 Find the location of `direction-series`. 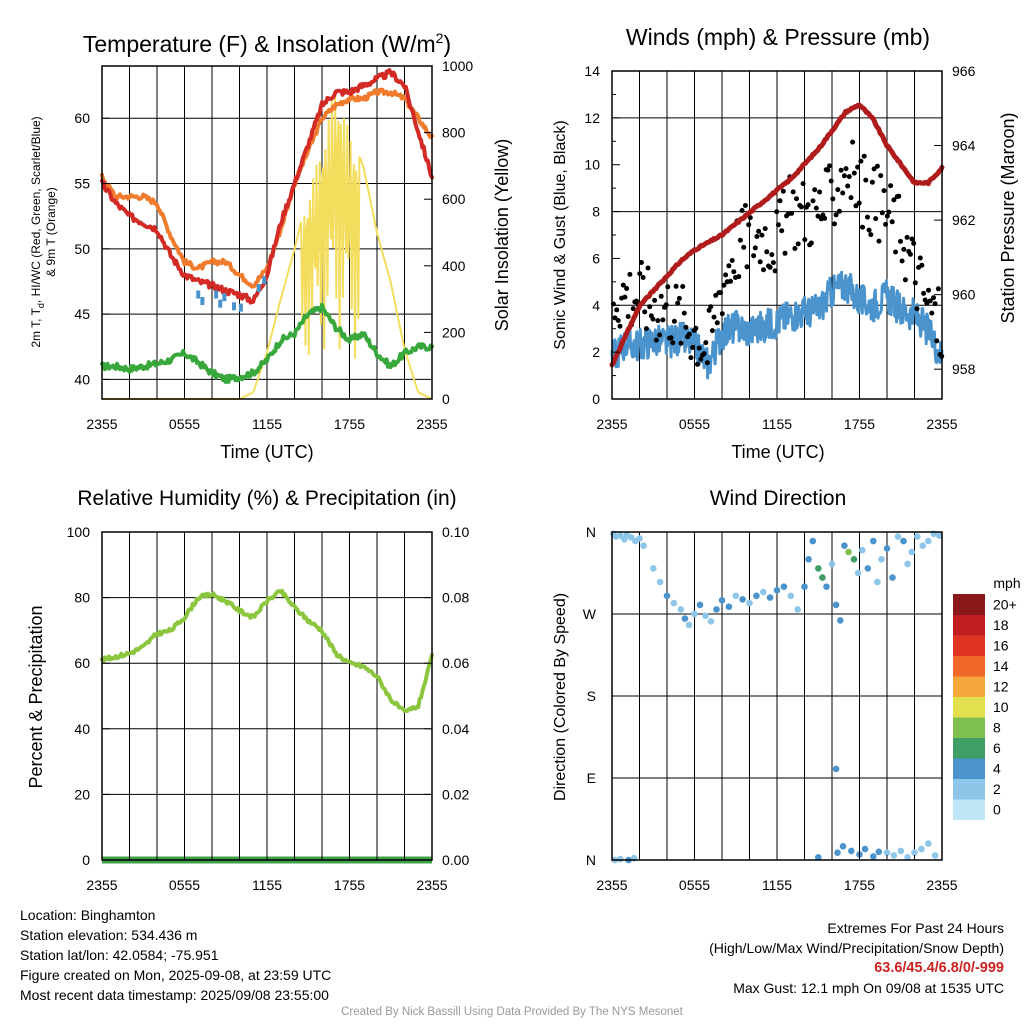

direction-series is located at coordinates (776, 697).